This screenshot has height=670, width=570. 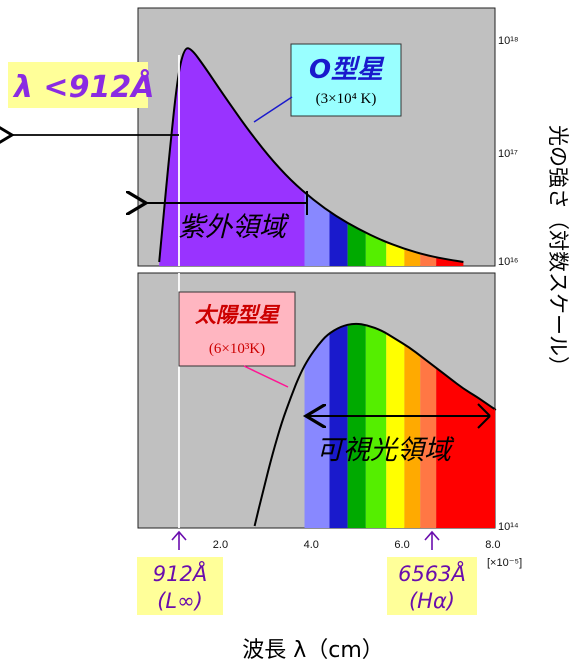 I want to click on x-tick-label: 2.0, so click(x=220, y=545).